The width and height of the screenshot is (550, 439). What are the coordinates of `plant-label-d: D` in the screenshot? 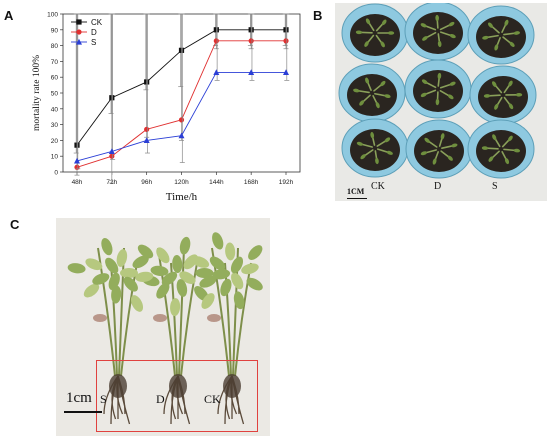 It's located at (160, 399).